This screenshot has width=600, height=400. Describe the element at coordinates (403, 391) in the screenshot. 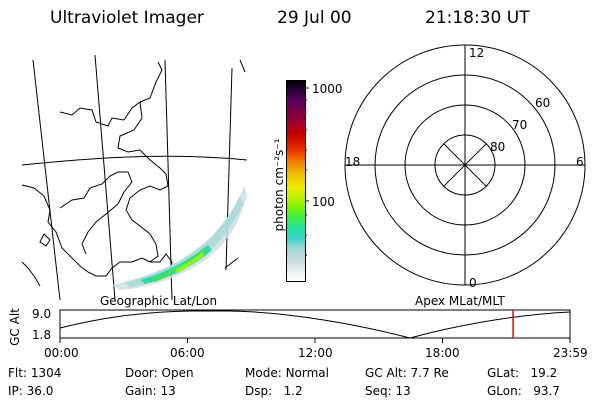

I see `seq-value: 13` at that location.